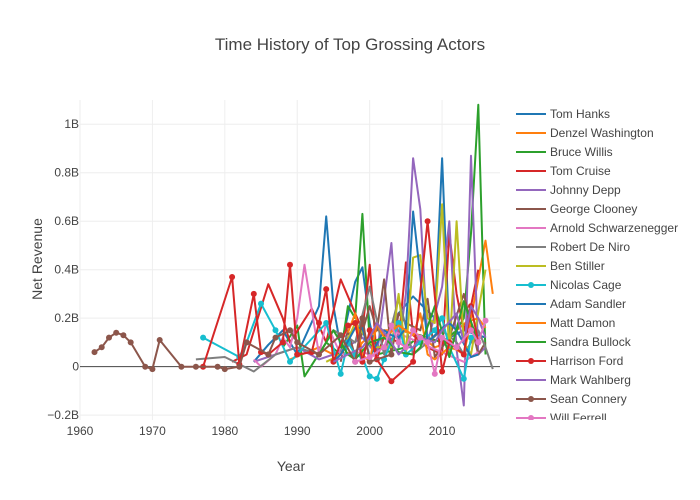 This screenshot has width=700, height=500. I want to click on legend-item: Harrison Ford, so click(569, 361).